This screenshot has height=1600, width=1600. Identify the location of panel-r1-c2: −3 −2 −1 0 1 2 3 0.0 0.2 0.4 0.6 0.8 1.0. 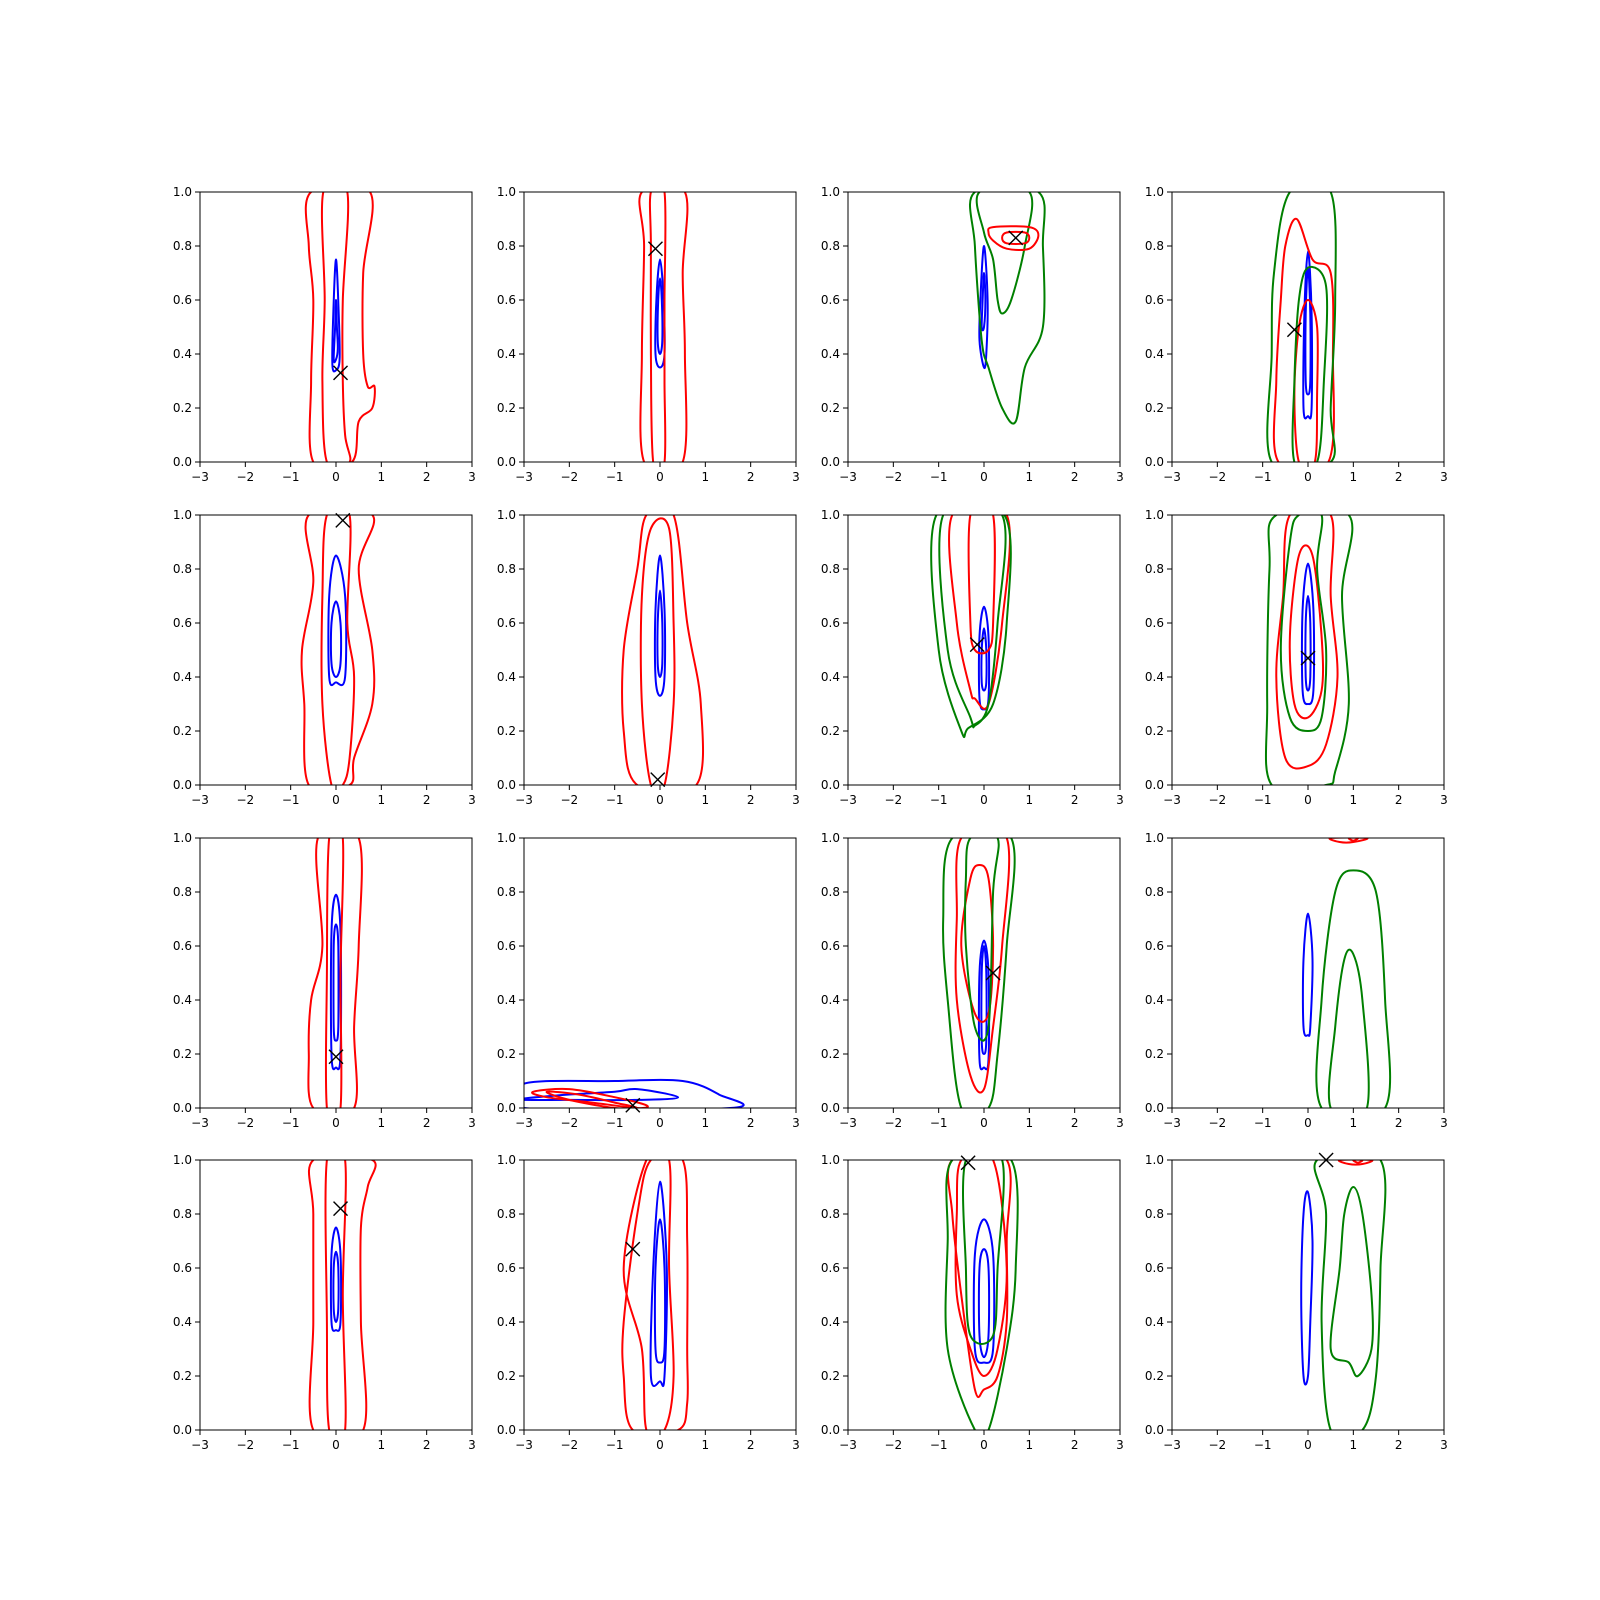
(972, 657).